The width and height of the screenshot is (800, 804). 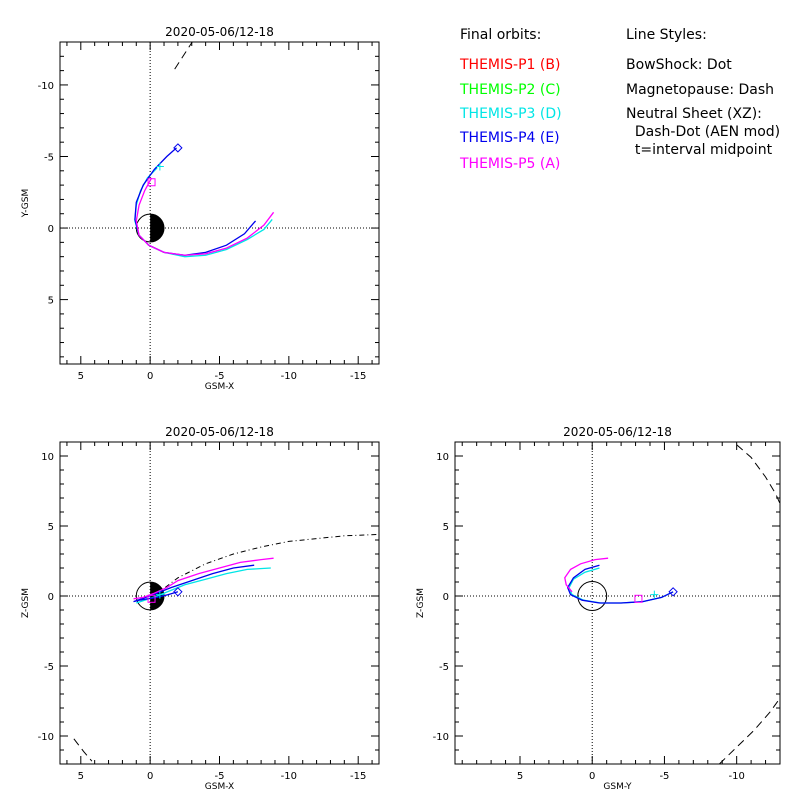 I want to click on legend-orbits-title: Final orbits:, so click(x=501, y=35).